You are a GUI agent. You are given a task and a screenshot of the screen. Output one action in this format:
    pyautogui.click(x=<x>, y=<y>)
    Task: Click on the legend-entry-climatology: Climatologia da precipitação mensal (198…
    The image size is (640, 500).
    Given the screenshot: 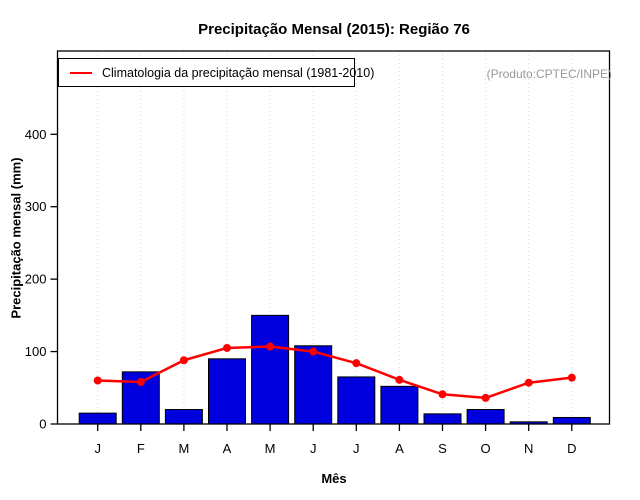 What is the action you would take?
    pyautogui.click(x=238, y=72)
    